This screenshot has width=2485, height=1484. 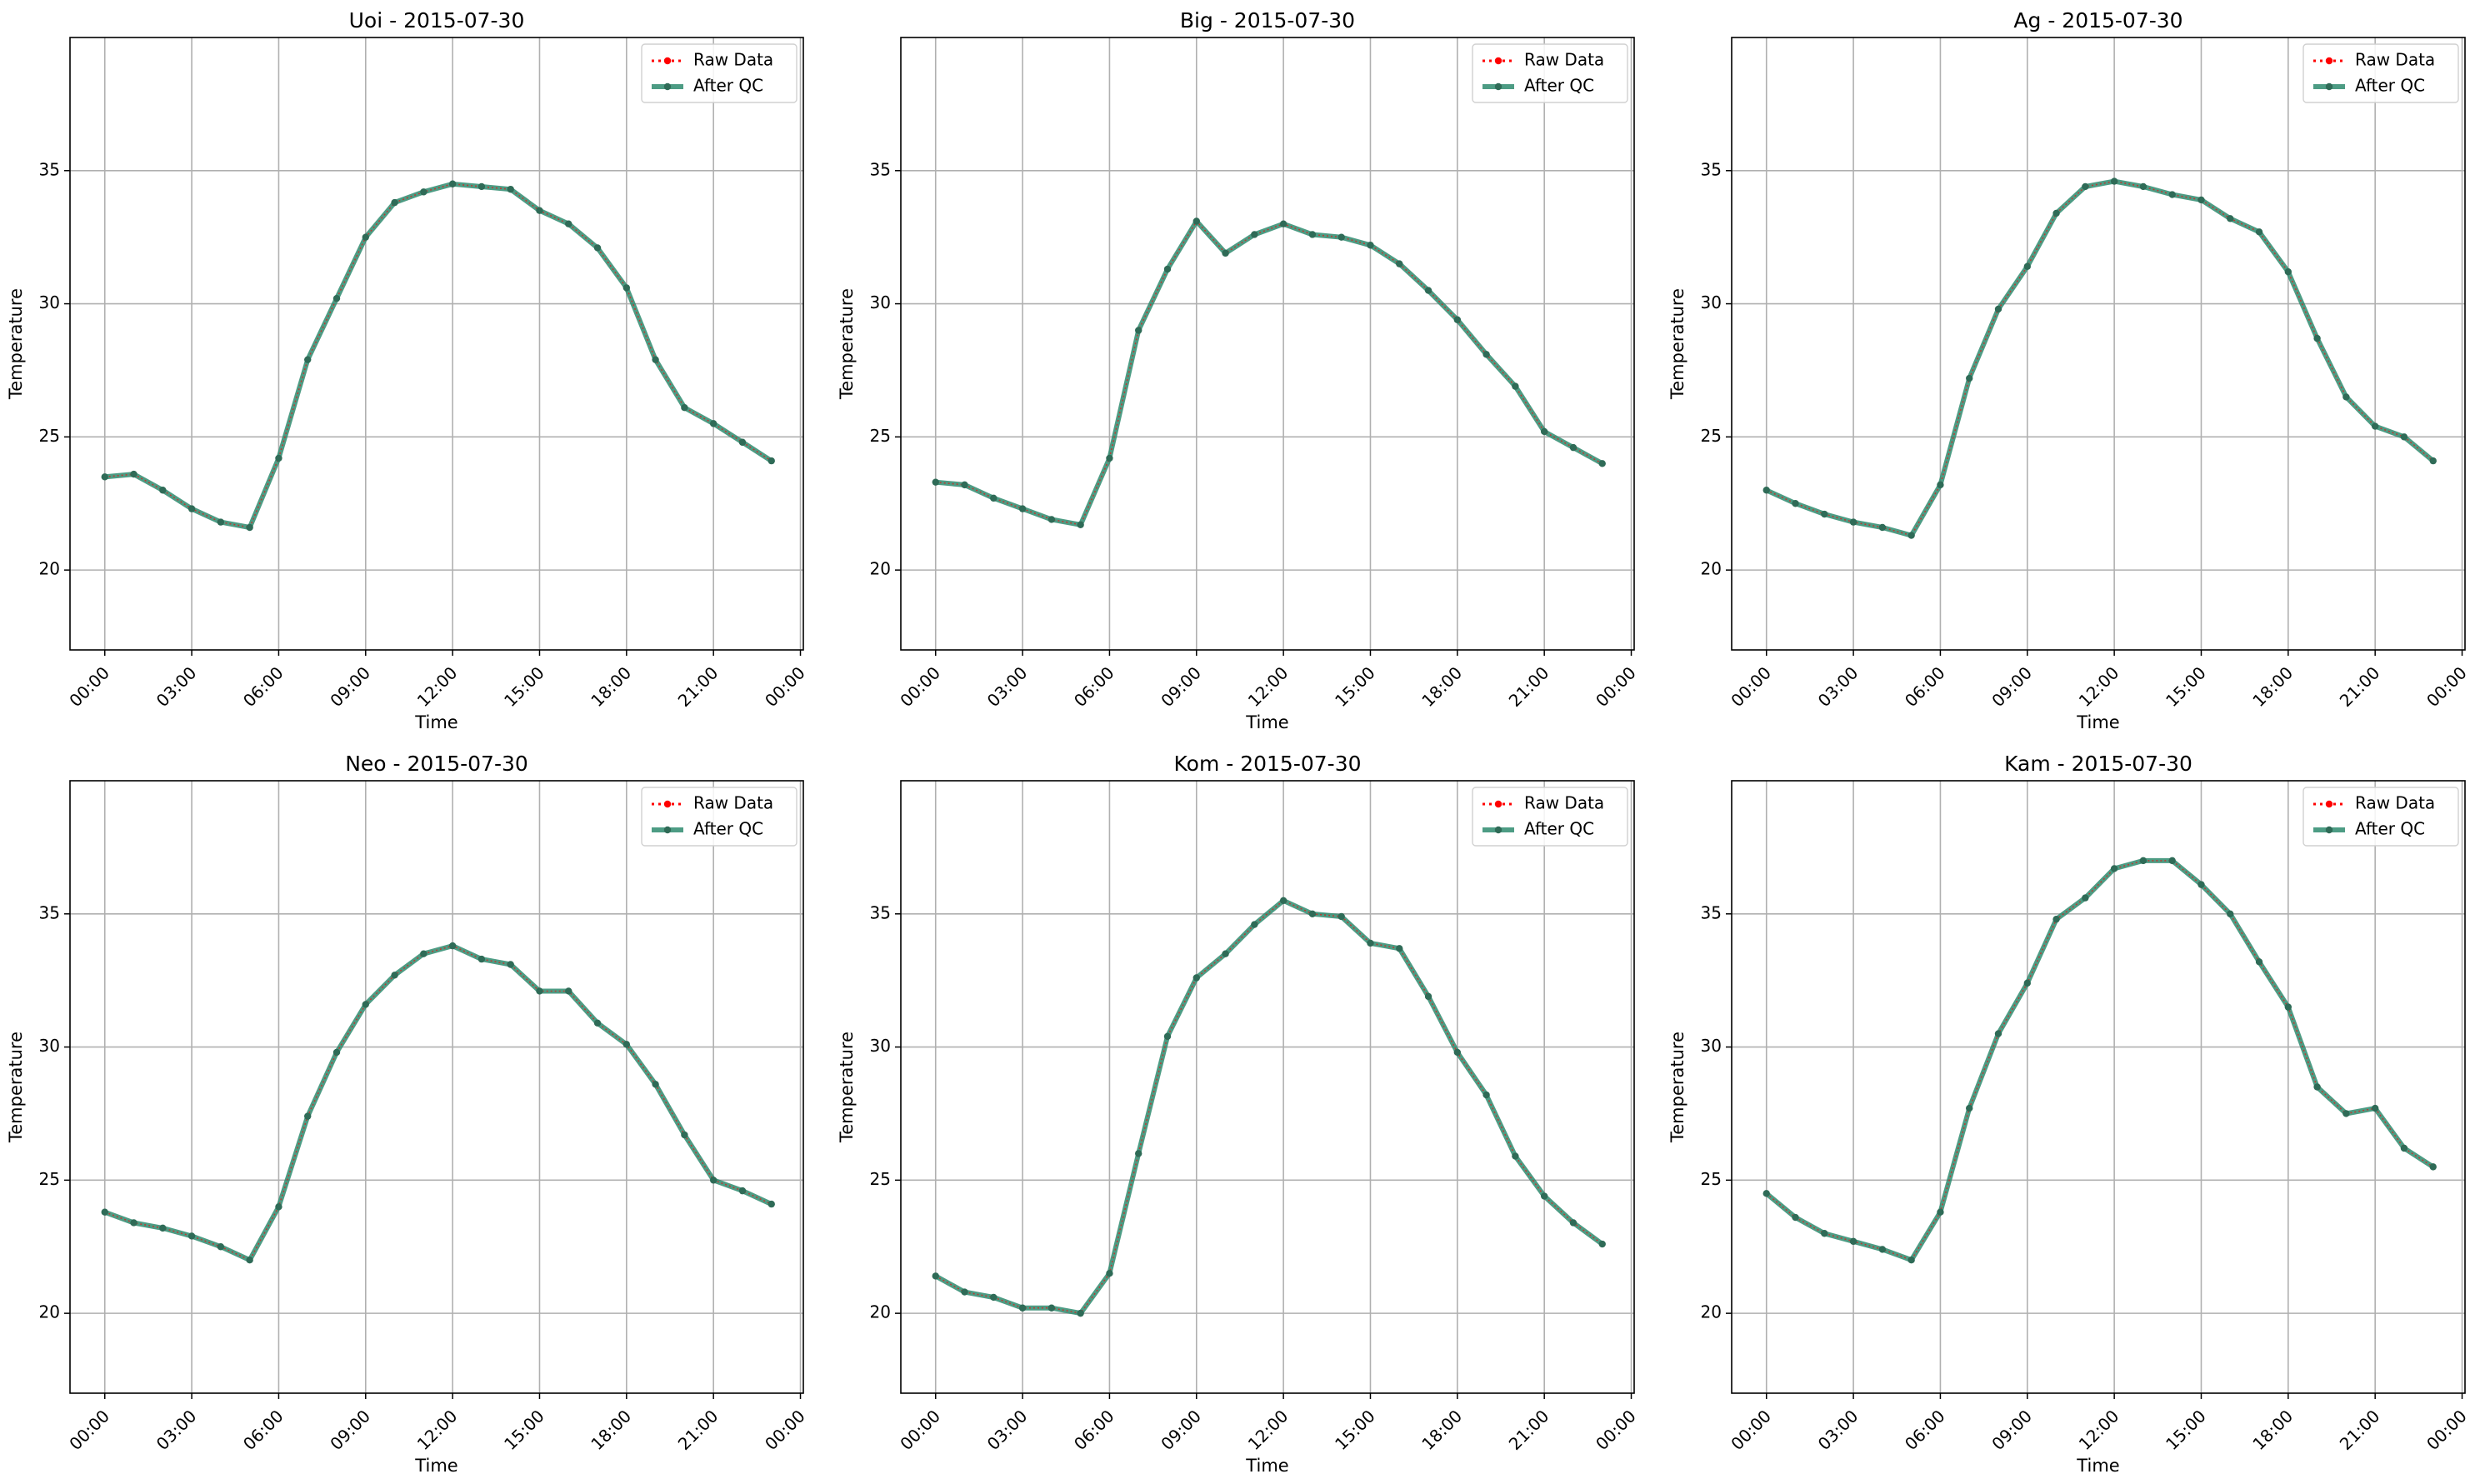 I want to click on legend: Raw Data After QC, so click(x=719, y=73).